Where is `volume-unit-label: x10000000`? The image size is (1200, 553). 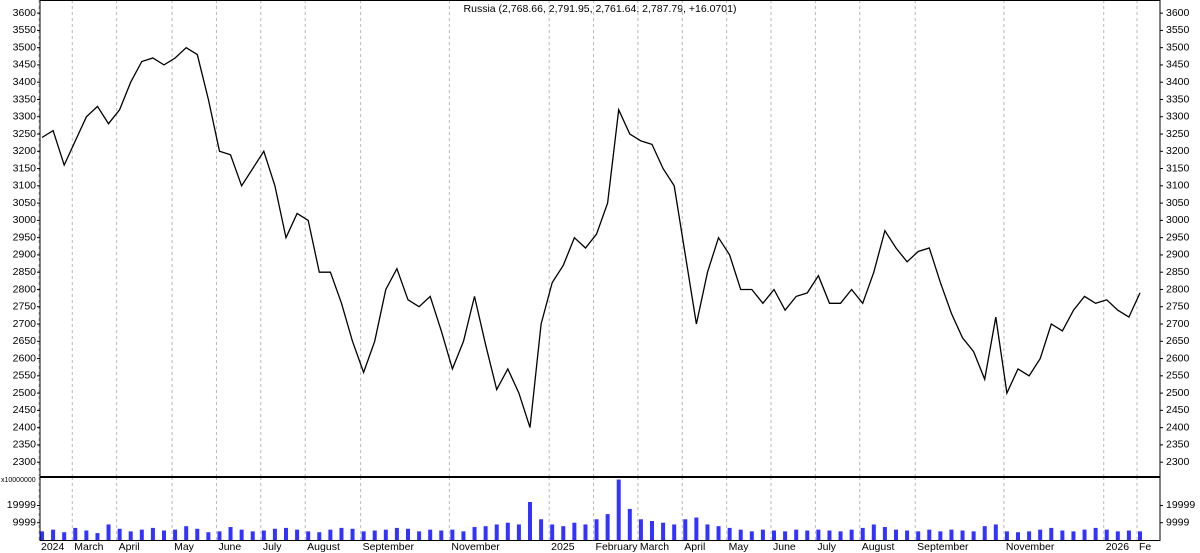 volume-unit-label: x10000000 is located at coordinates (18, 480).